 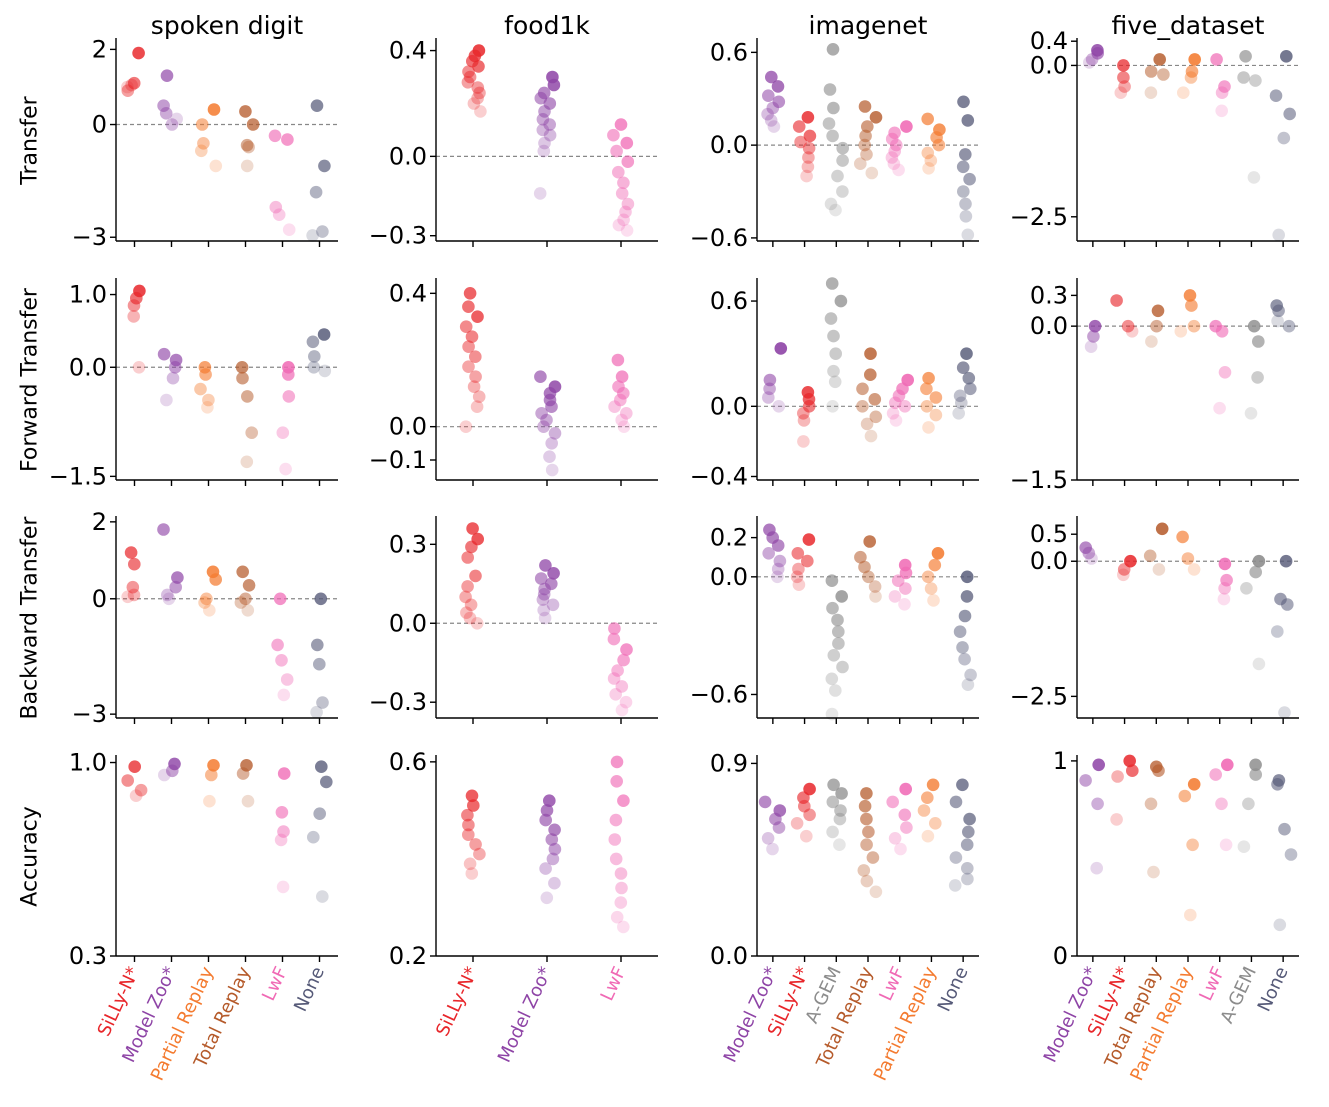 What do you see at coordinates (868, 25) in the screenshot?
I see `column-title-imagenet: imagenet` at bounding box center [868, 25].